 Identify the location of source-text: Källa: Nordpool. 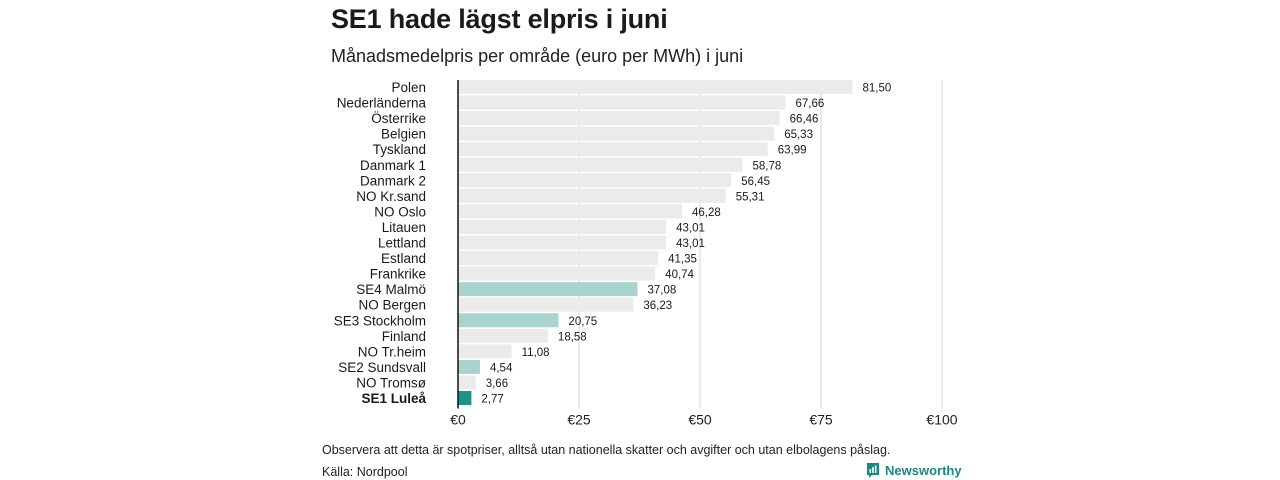
(365, 472).